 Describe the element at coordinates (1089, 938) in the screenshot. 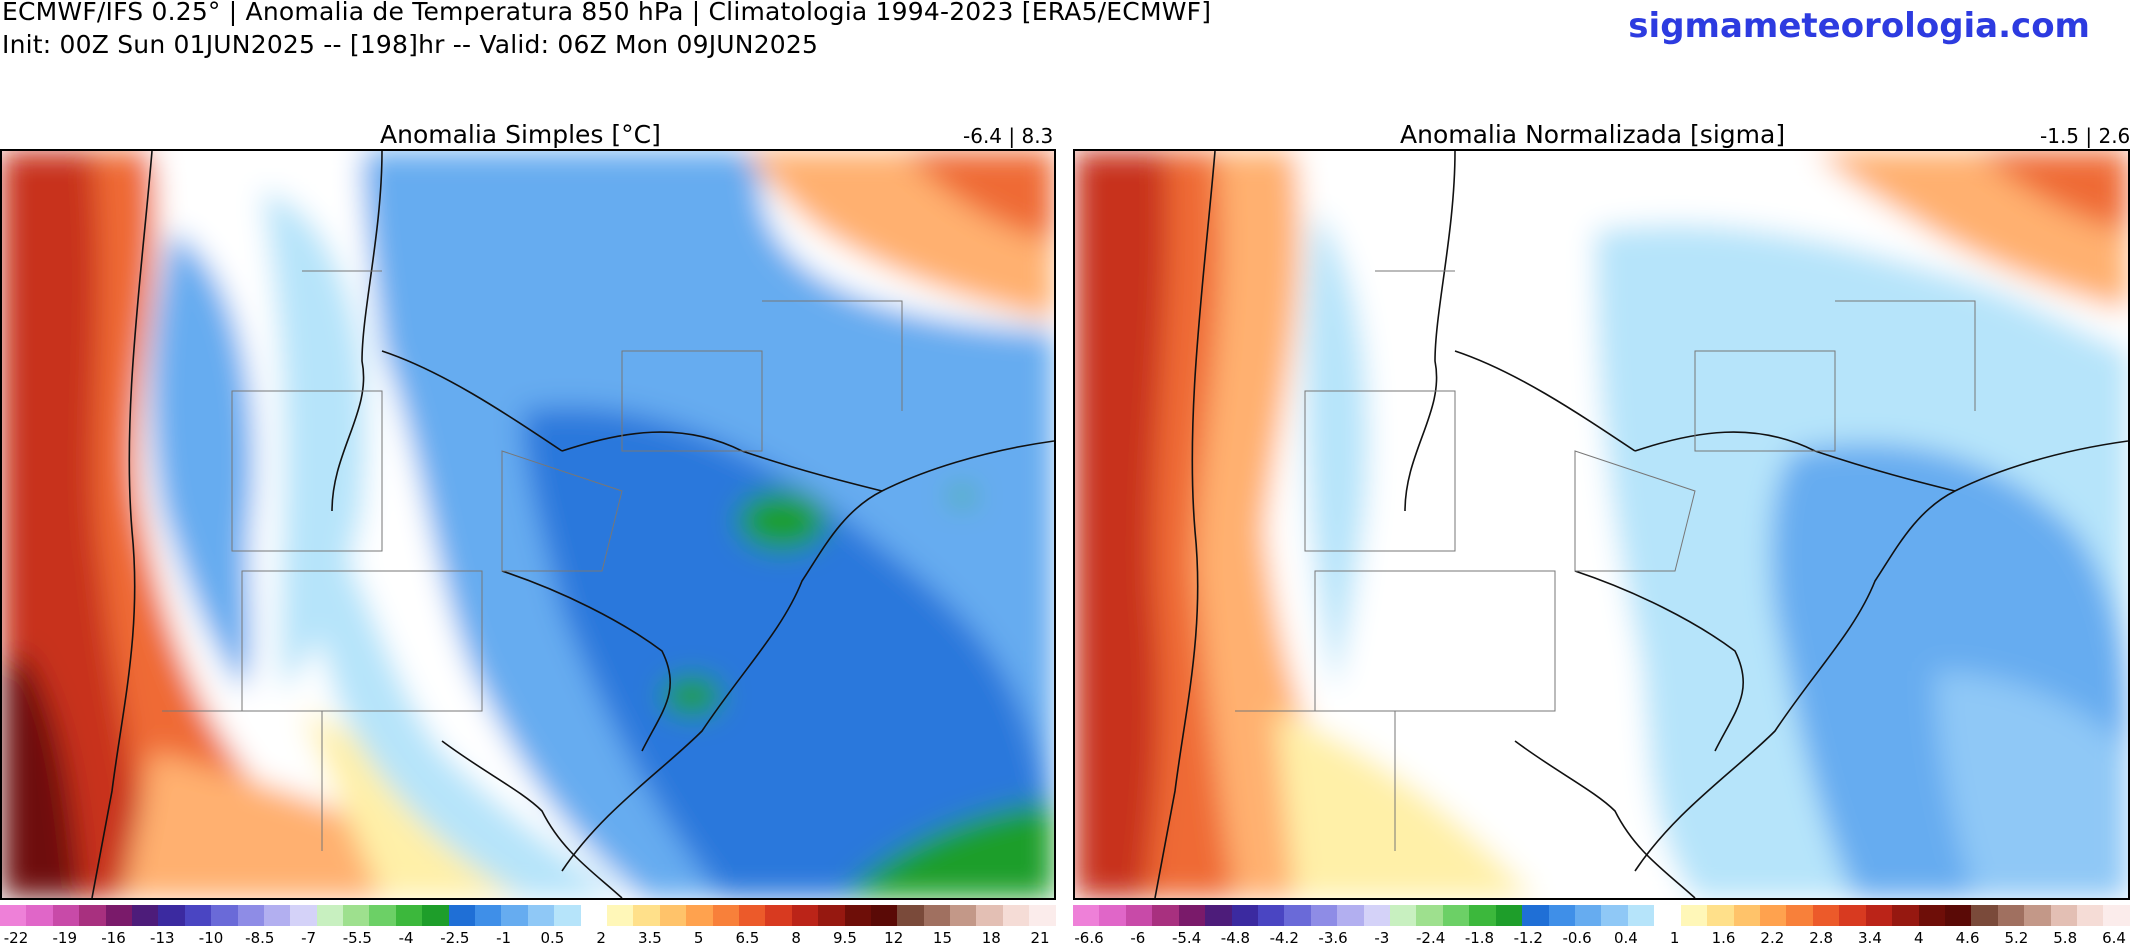

I see `colorbar-tick-label: -6.6` at that location.